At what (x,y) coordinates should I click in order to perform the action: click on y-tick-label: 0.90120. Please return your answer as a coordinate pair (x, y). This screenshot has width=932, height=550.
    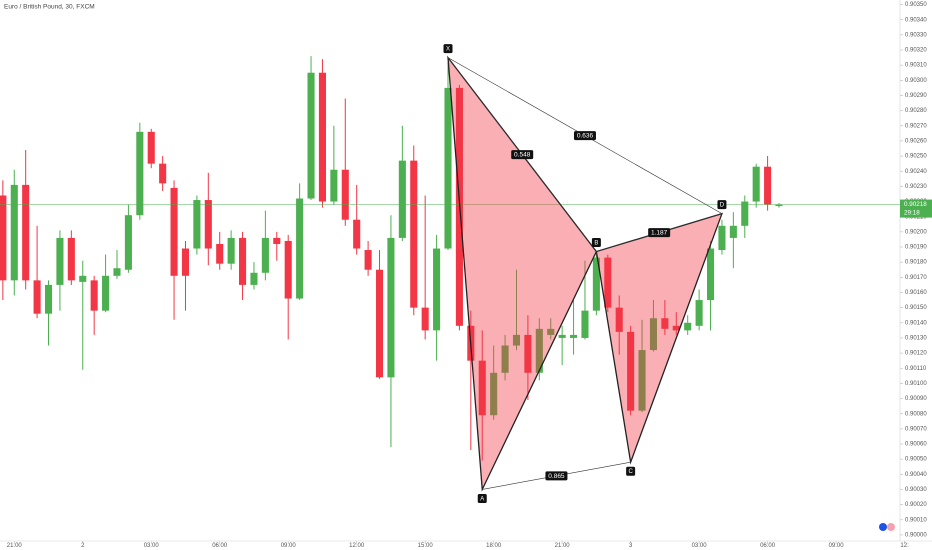
    Looking at the image, I should click on (916, 354).